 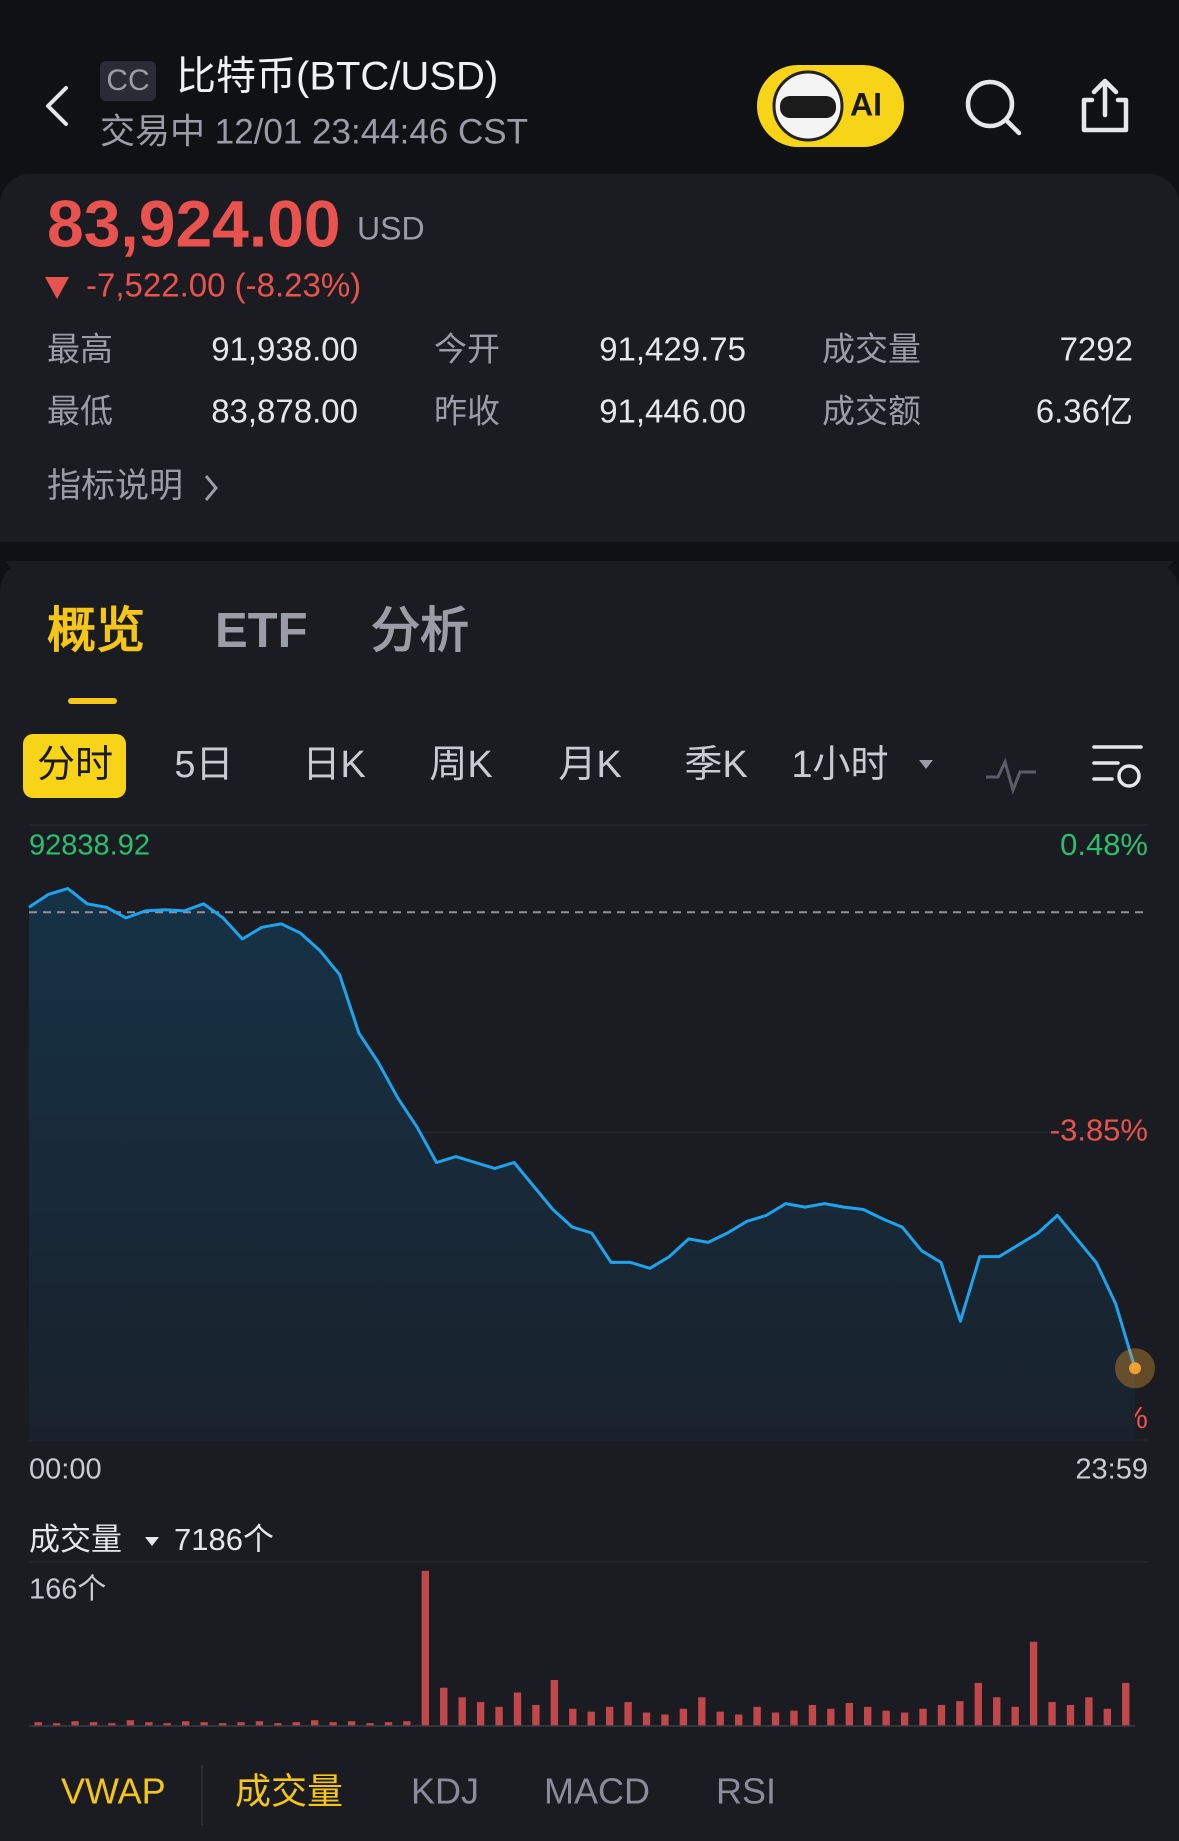 What do you see at coordinates (1129, 776) in the screenshot?
I see `settings-gear` at bounding box center [1129, 776].